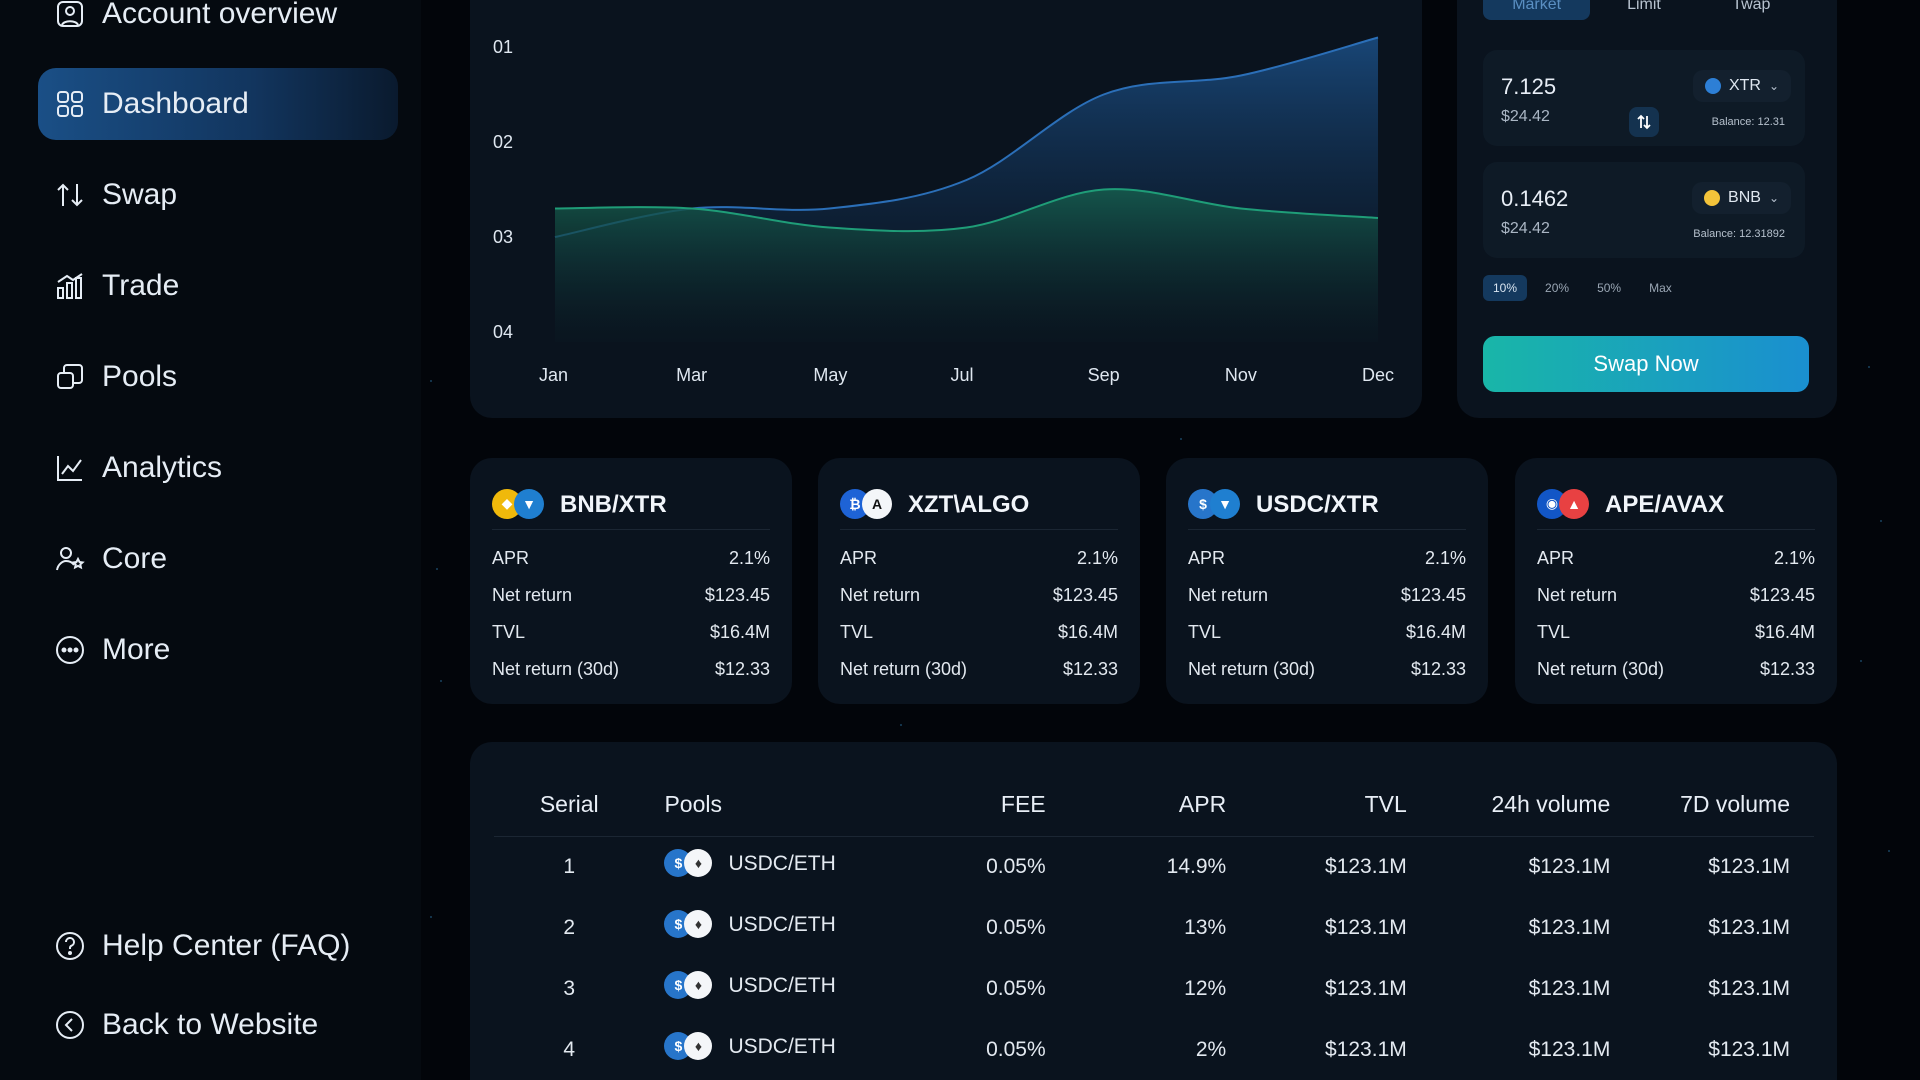  I want to click on sidebar-item-help-center: Help Center (FAQ), so click(218, 946).